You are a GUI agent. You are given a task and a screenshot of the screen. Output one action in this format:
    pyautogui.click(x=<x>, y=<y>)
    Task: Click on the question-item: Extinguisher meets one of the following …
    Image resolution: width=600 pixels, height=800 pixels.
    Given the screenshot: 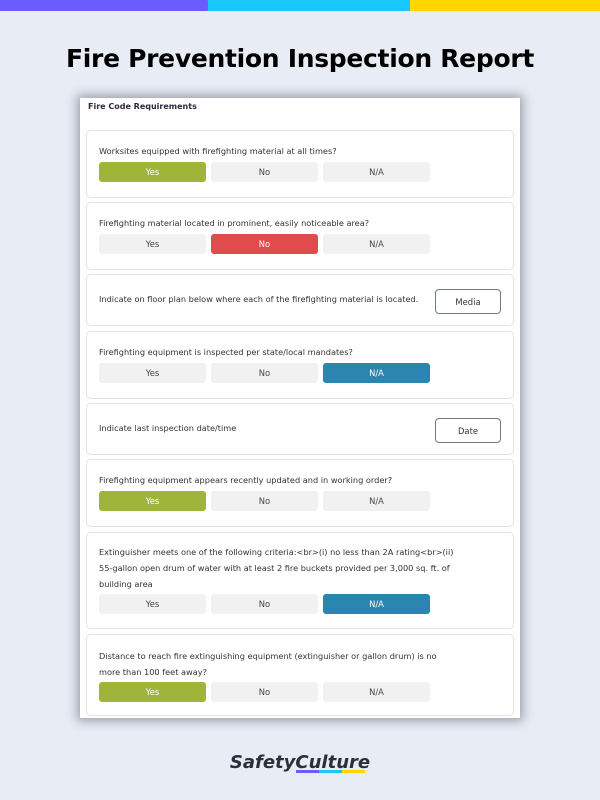 What is the action you would take?
    pyautogui.click(x=300, y=580)
    